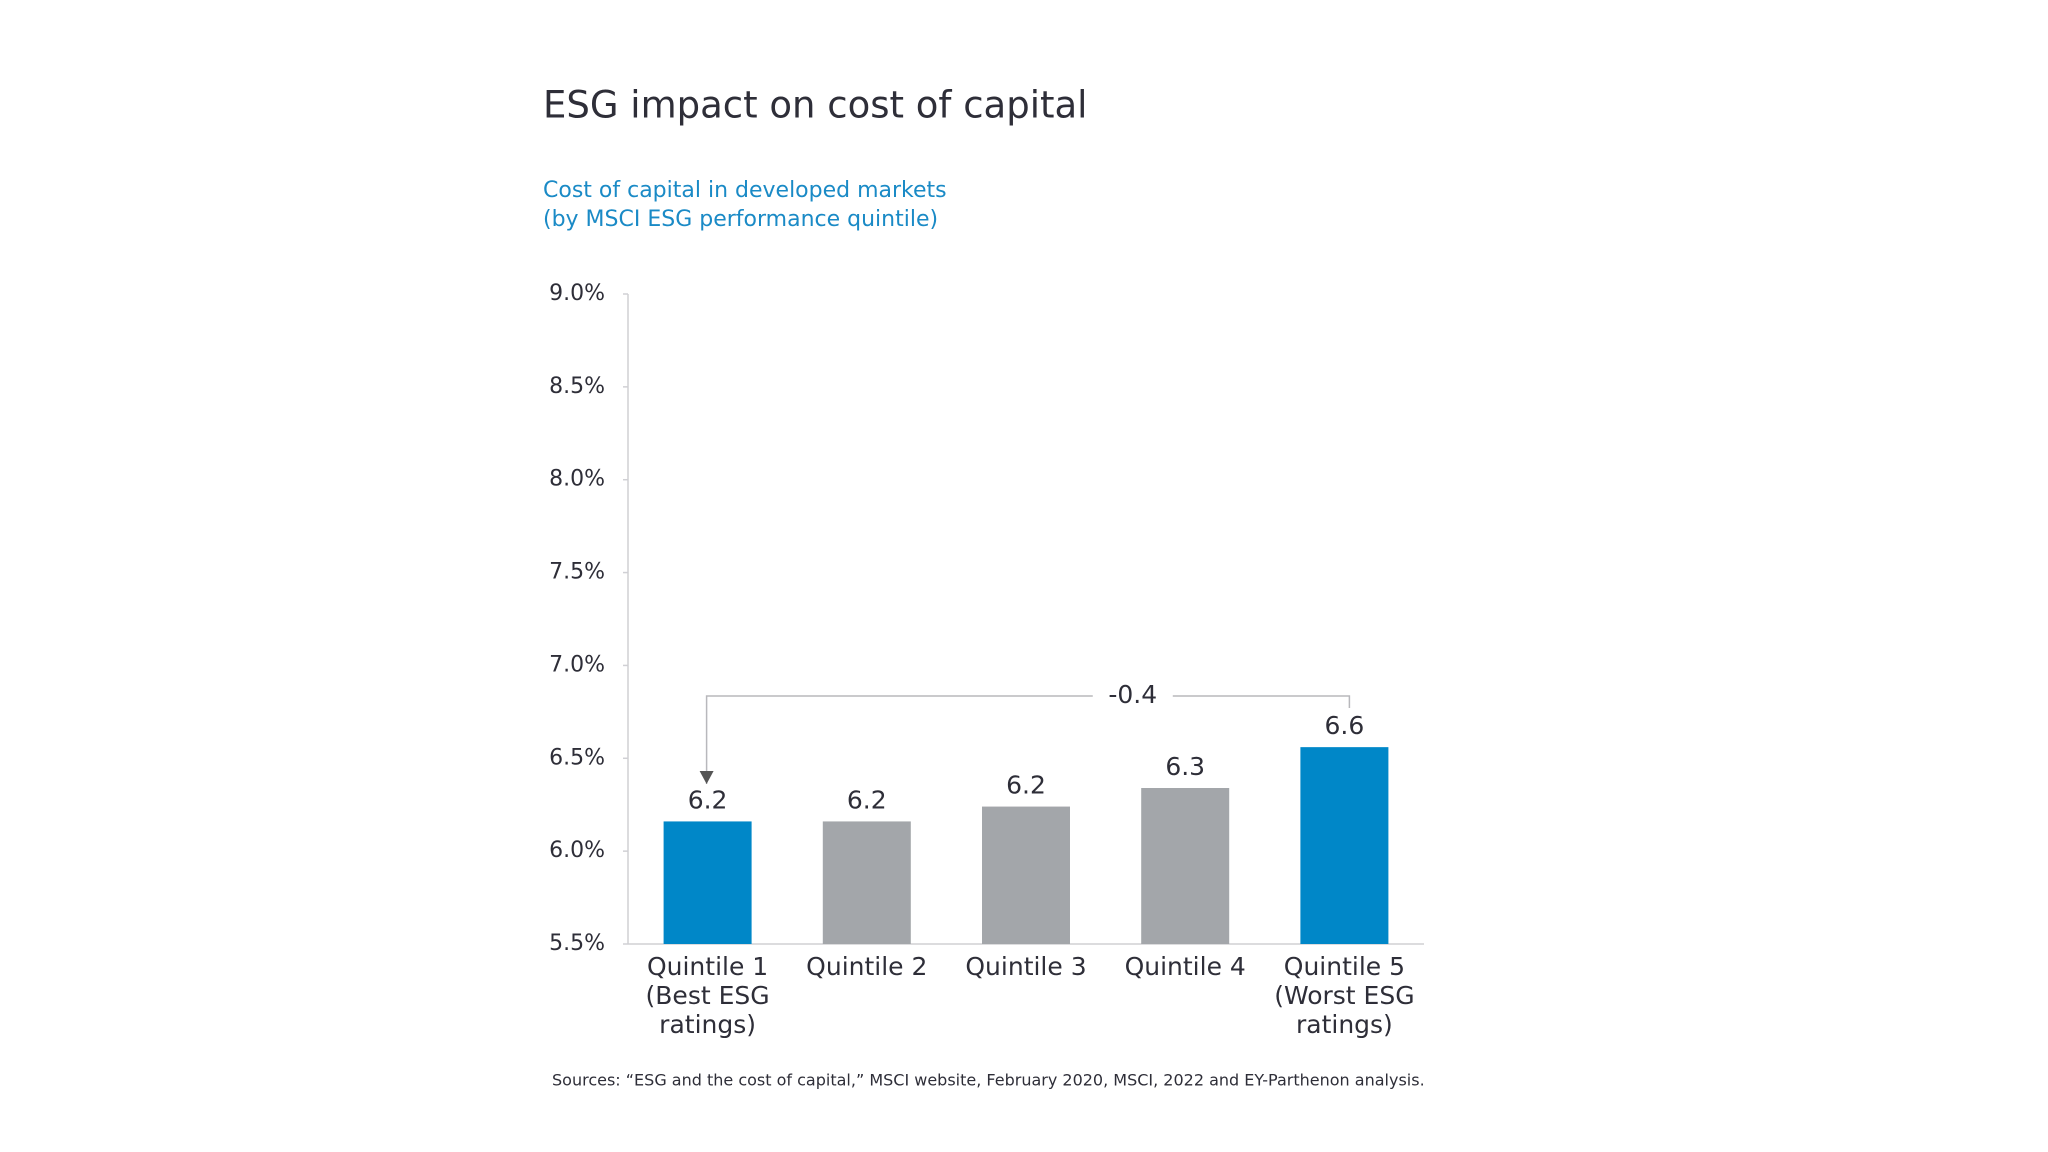 The image size is (2048, 1152). Describe the element at coordinates (745, 190) in the screenshot. I see `chart-subtitle: Cost of capital in developed markets` at that location.